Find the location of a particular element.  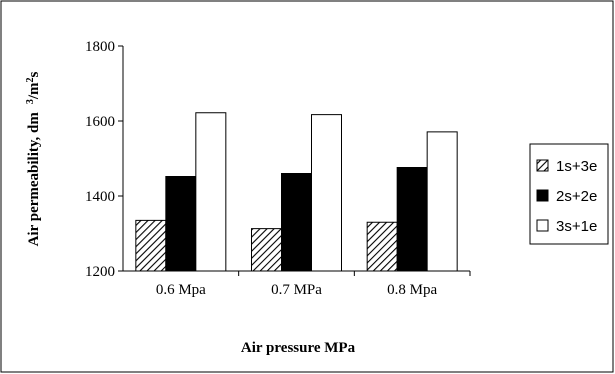

y-tick-label: 1800 is located at coordinates (100, 47).